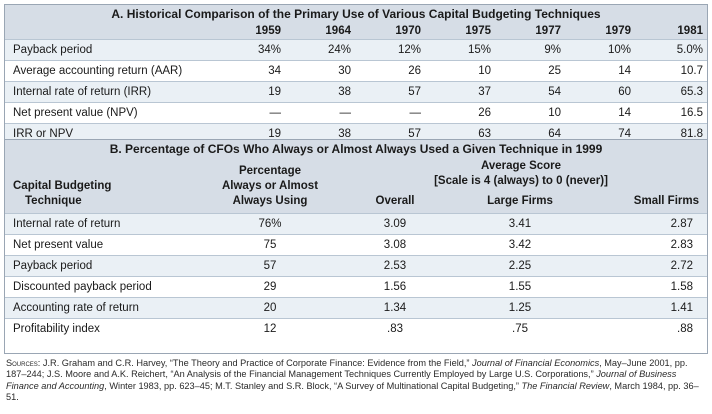 This screenshot has width=712, height=414. I want to click on journal-title: The Financial Review, so click(565, 385).